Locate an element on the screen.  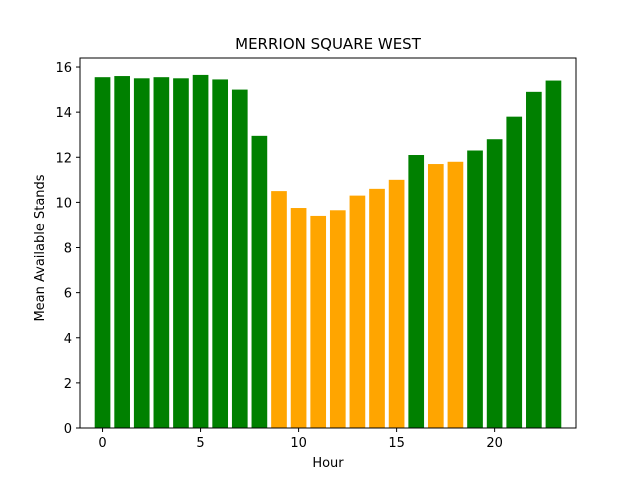
y-tick-label: 6 is located at coordinates (68, 294).